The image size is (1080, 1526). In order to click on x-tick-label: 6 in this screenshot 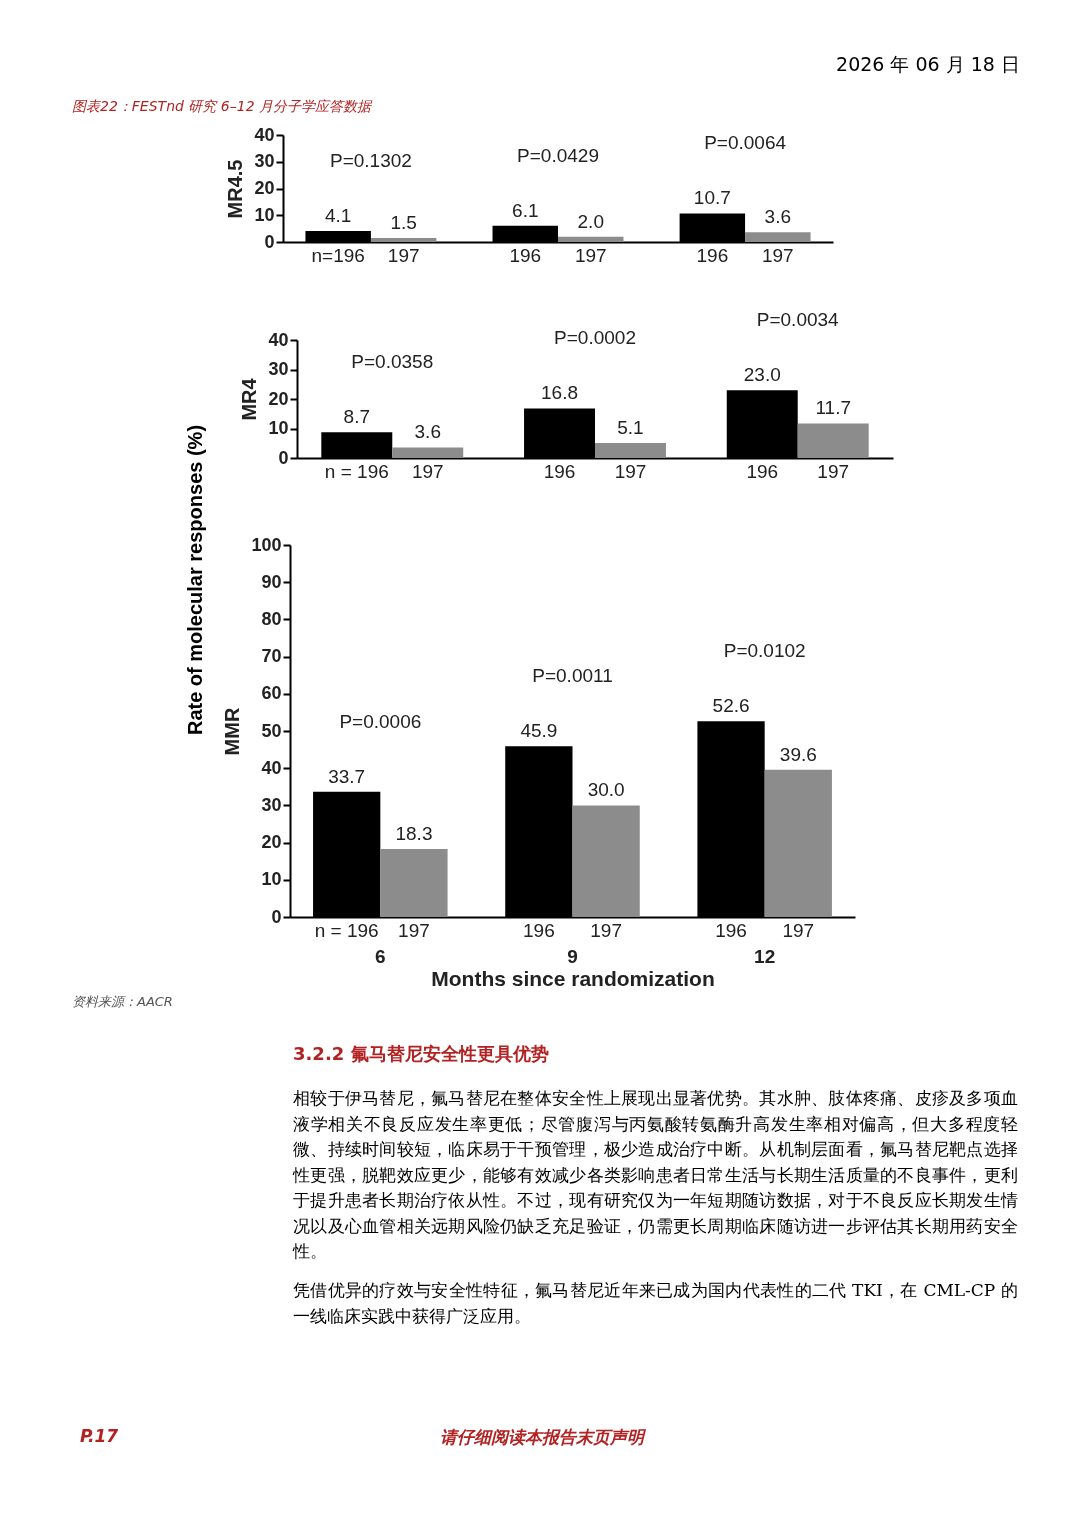, I will do `click(380, 956)`.